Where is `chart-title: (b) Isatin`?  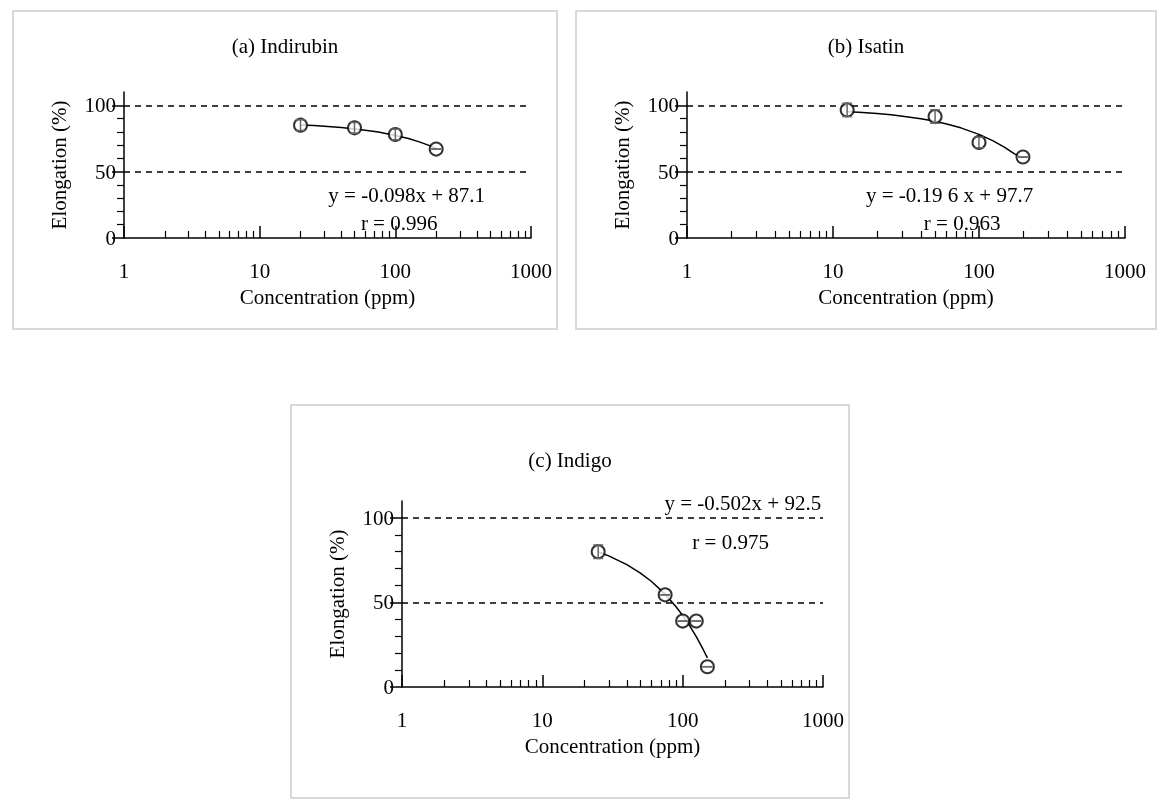
chart-title: (b) Isatin is located at coordinates (866, 45).